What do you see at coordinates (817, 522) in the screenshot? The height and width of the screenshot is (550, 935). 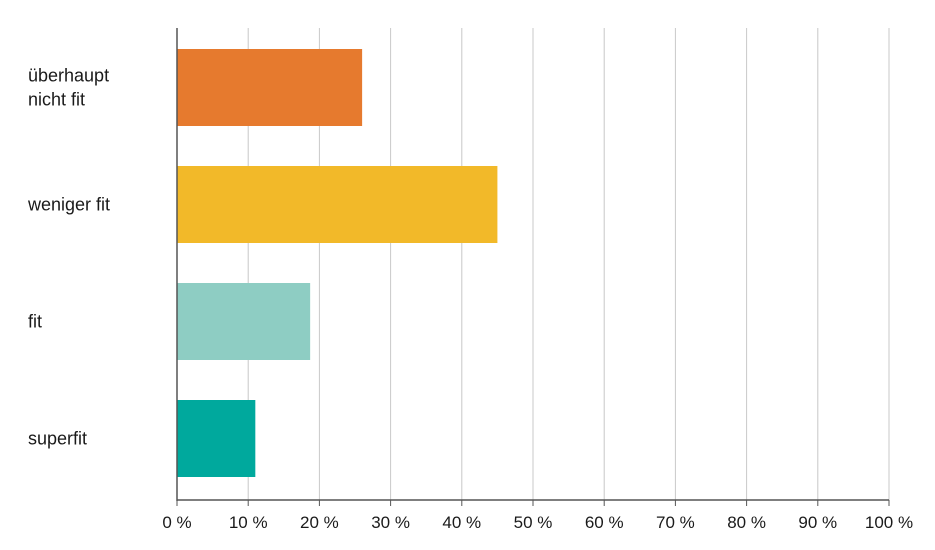 I see `x-tick-label-90: 90 %` at bounding box center [817, 522].